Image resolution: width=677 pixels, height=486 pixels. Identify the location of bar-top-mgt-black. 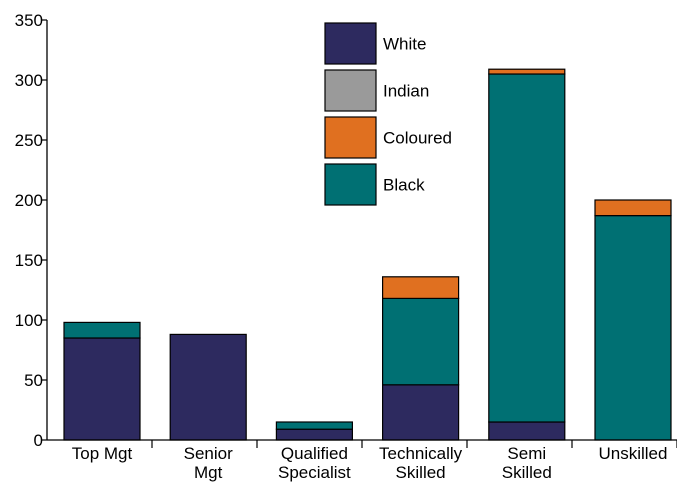
(102, 330).